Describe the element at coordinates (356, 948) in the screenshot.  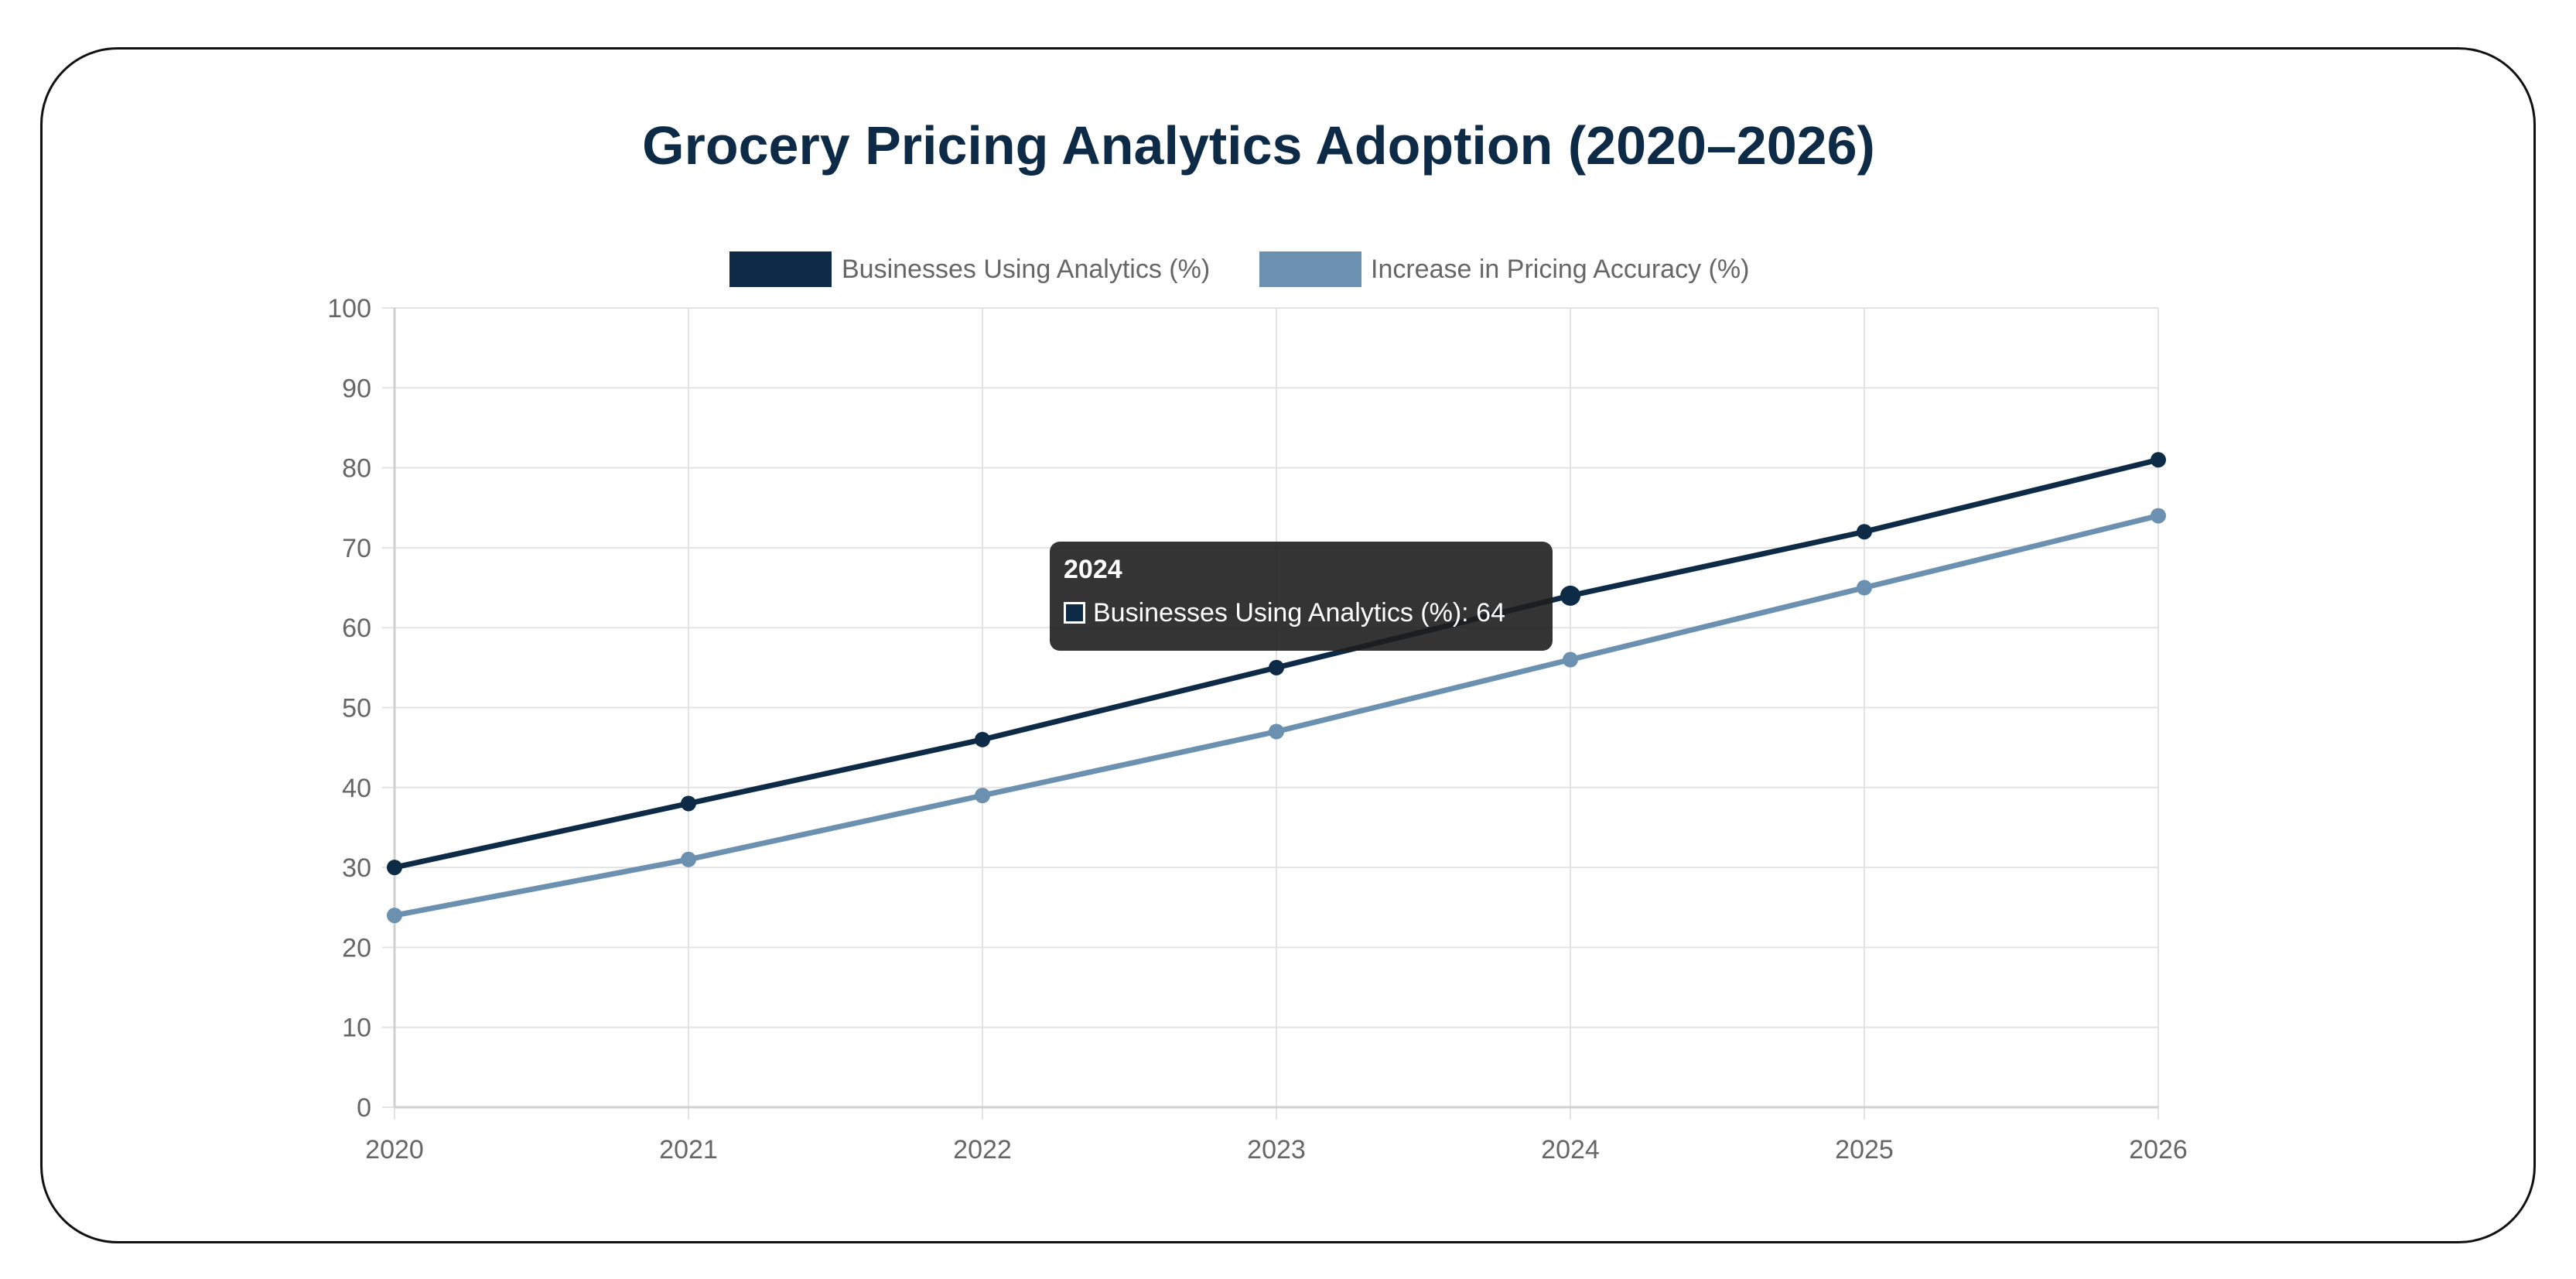
I see `y-tick-label: 20` at that location.